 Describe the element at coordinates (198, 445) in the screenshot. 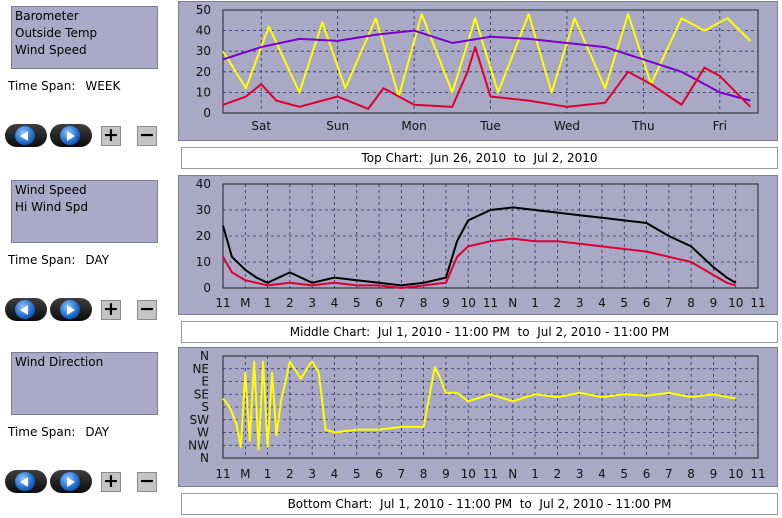

I see `y-tick-label: NW` at that location.